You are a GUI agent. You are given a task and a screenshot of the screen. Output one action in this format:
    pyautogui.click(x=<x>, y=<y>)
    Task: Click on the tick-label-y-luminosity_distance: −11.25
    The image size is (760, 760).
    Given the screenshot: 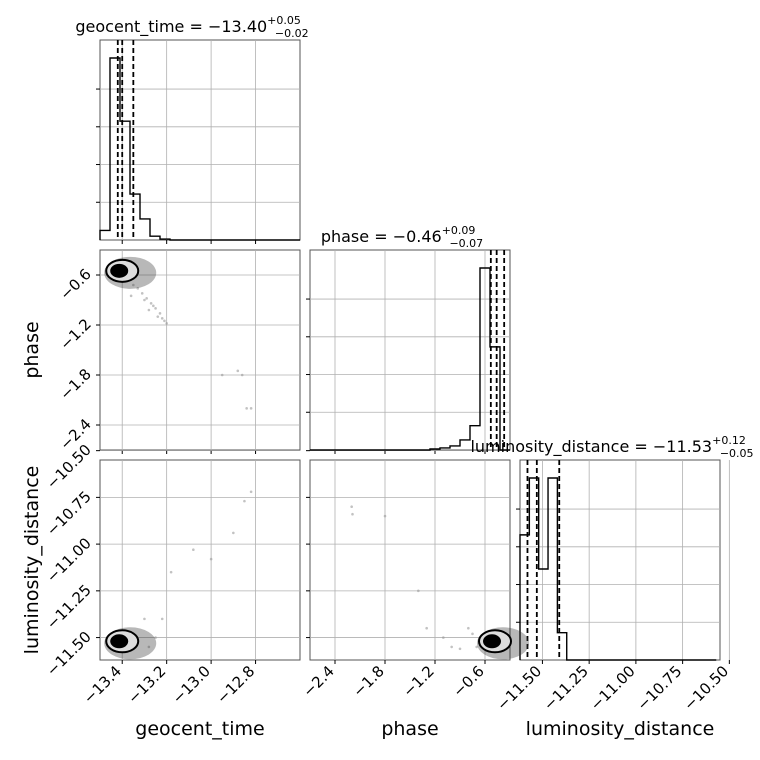 What is the action you would take?
    pyautogui.click(x=69, y=607)
    